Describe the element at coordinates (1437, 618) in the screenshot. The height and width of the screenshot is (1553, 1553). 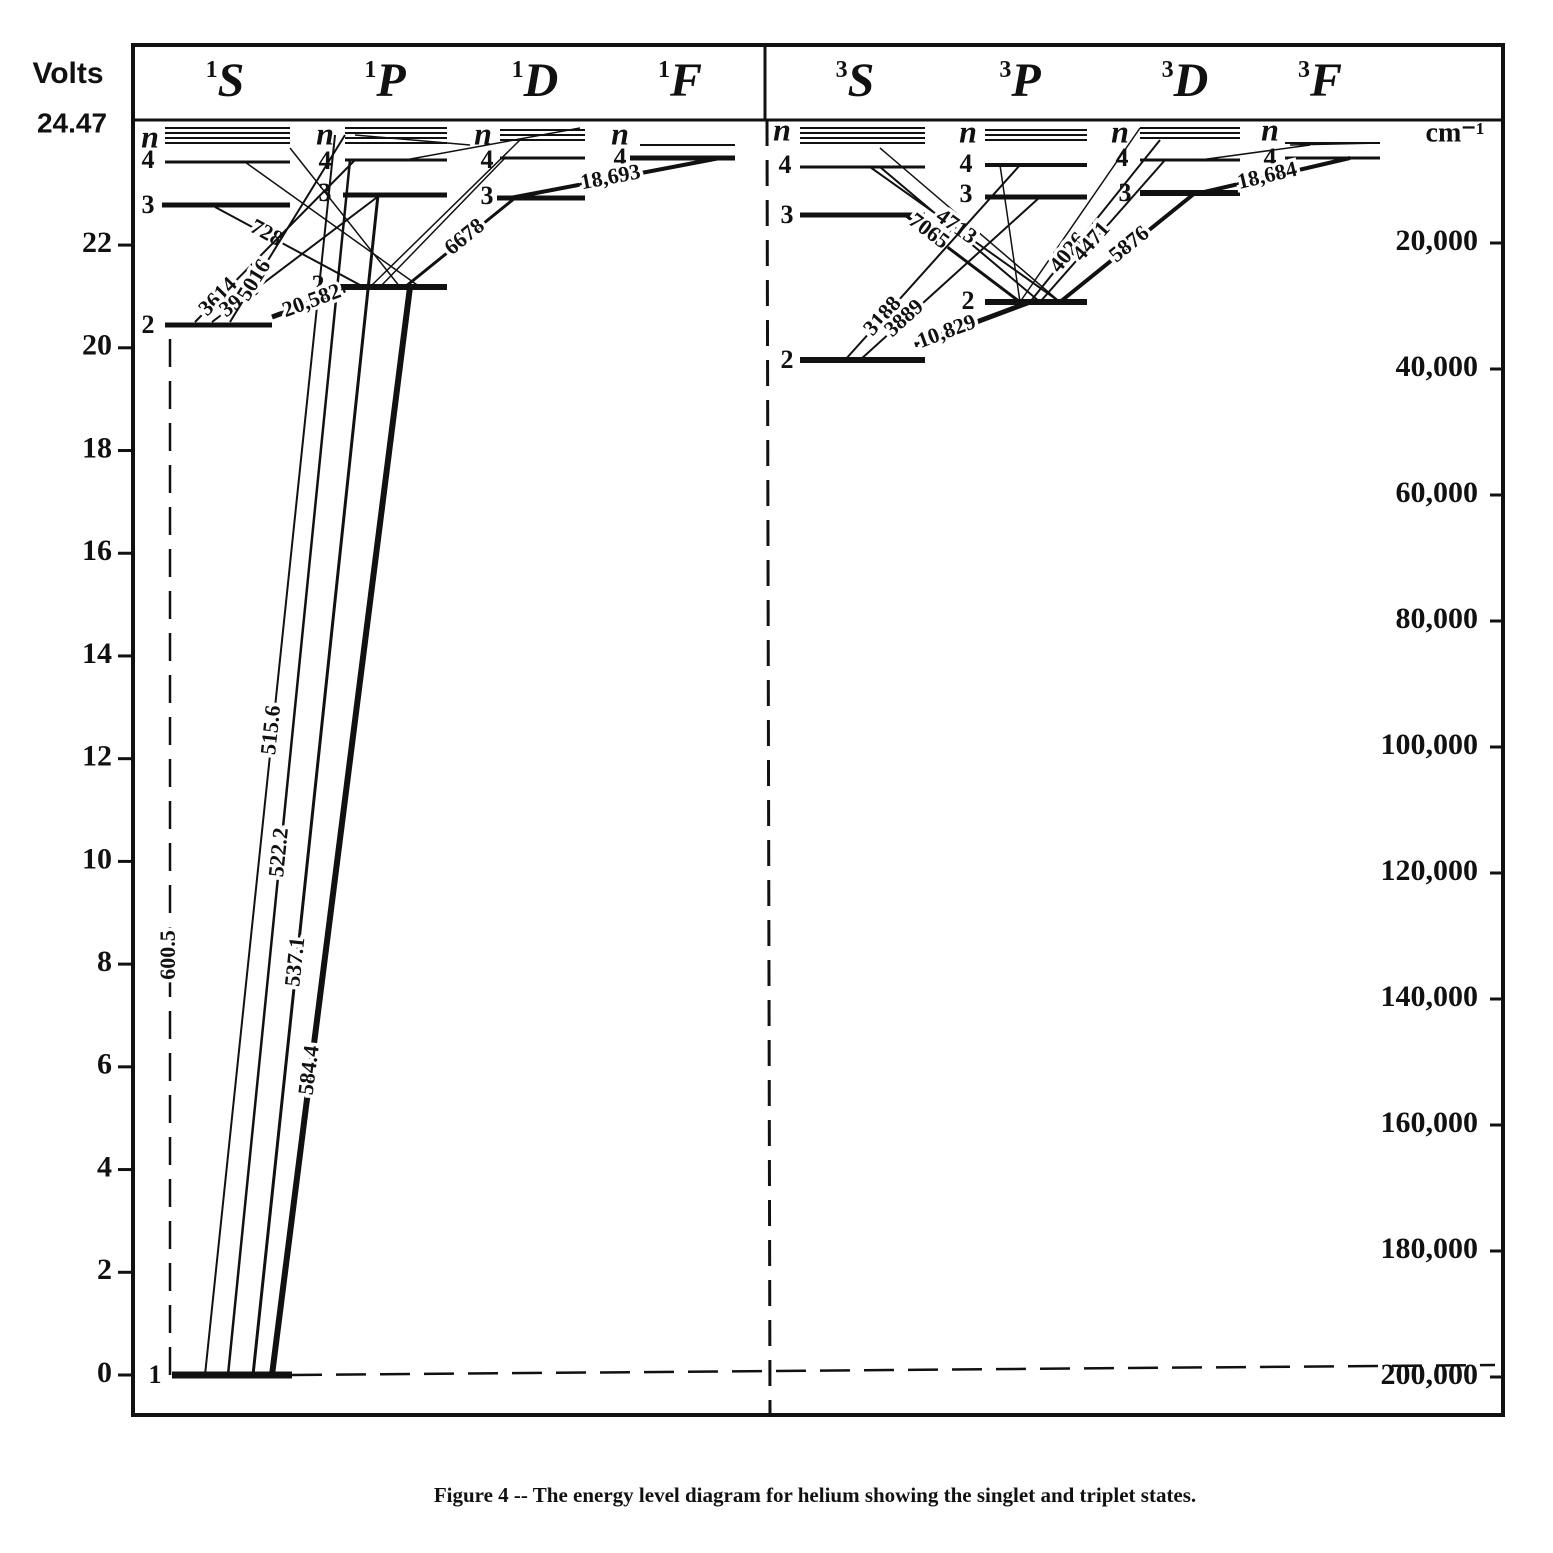
I see `y2-tick-label: 80,000` at that location.